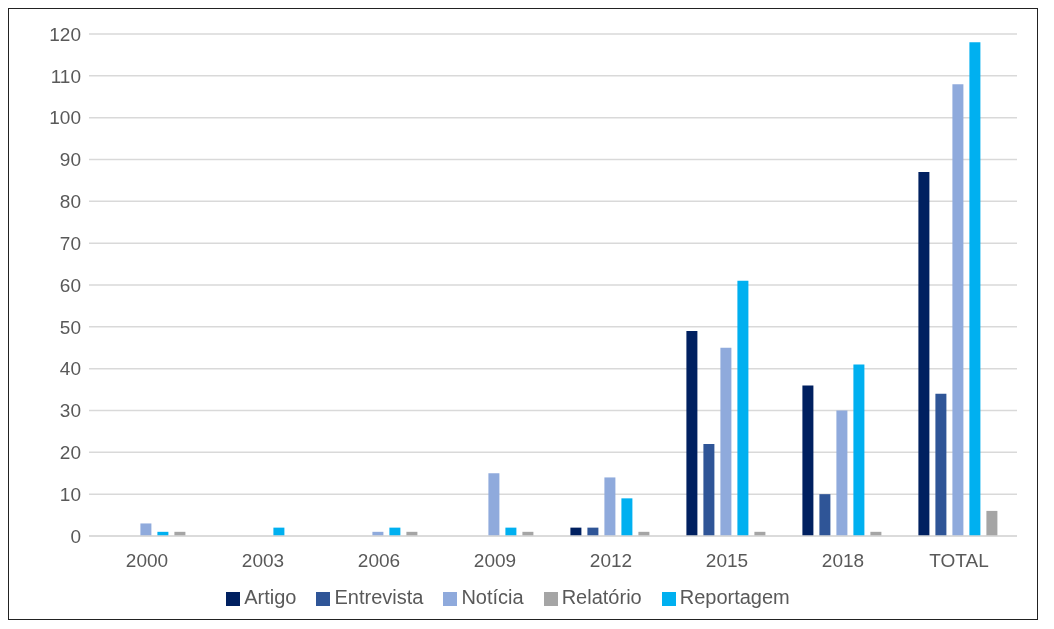 The image size is (1054, 629). I want to click on x-tick-label: TOTAL, so click(959, 561).